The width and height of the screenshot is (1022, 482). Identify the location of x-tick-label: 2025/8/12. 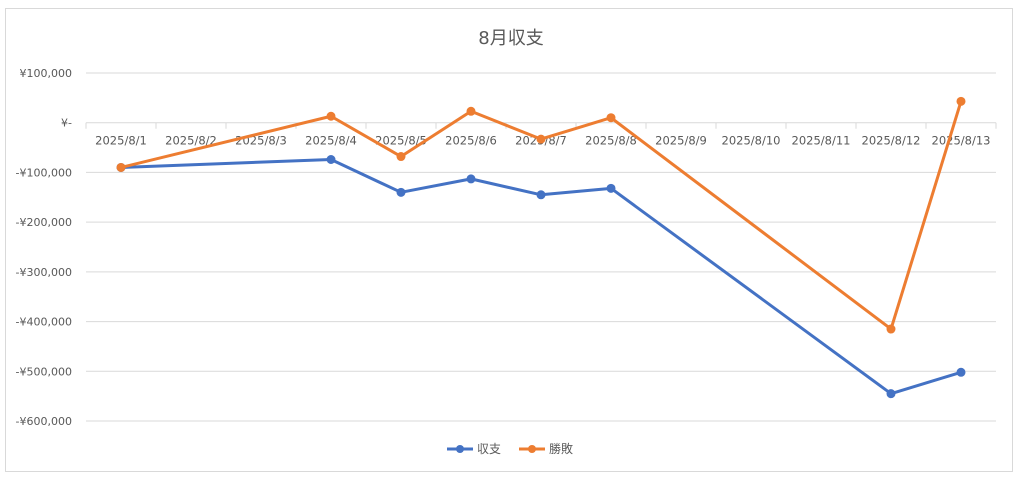
(891, 141).